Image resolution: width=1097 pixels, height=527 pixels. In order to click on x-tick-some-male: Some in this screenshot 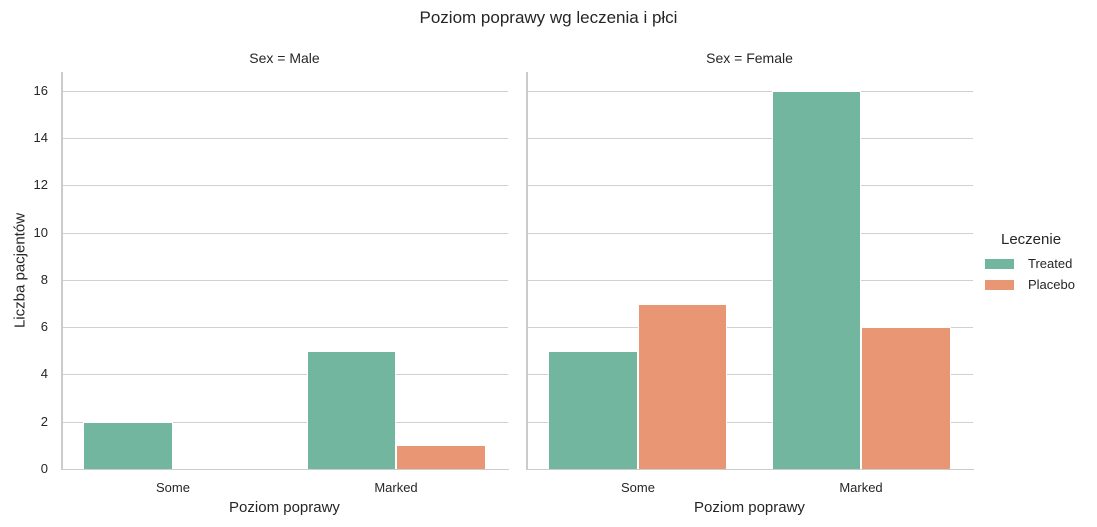, I will do `click(173, 487)`.